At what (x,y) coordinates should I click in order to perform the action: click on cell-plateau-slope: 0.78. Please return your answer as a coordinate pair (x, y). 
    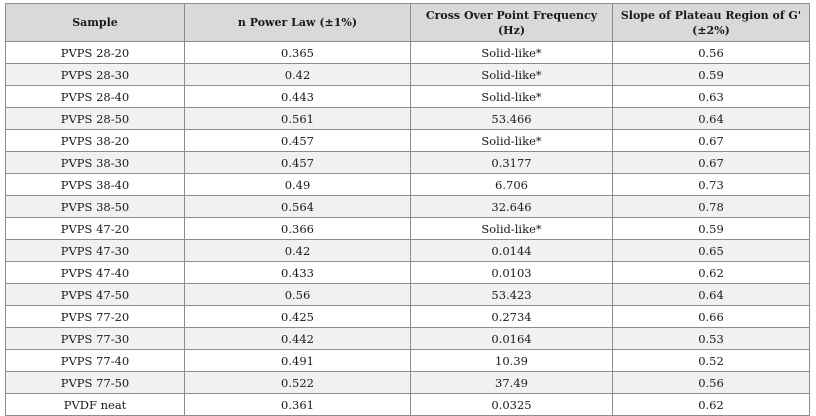
    Looking at the image, I should click on (711, 206).